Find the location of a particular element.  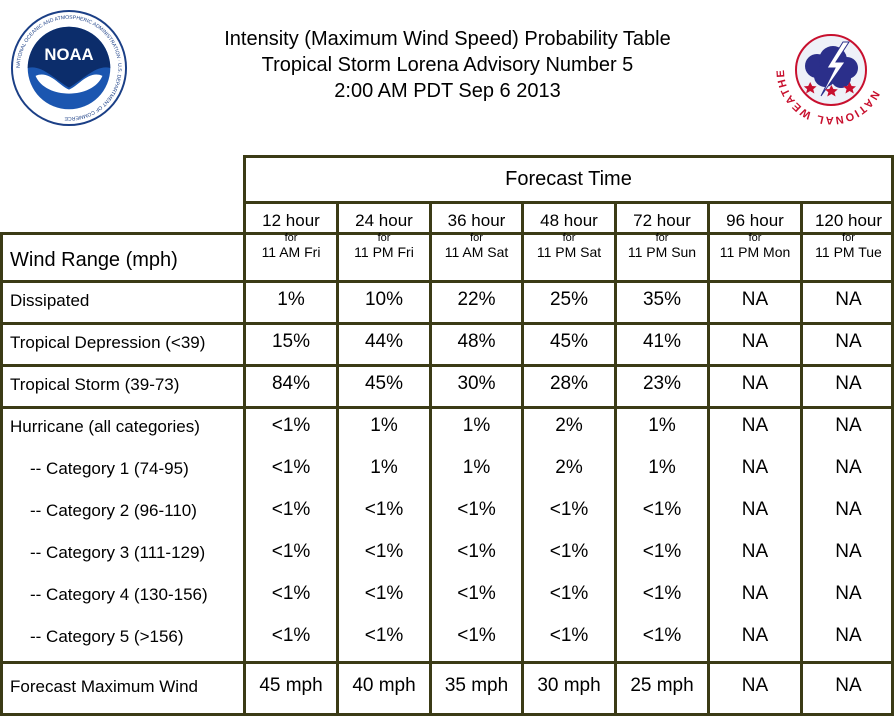

column-header: 96 hour for 11 PM Mon is located at coordinates (755, 235).